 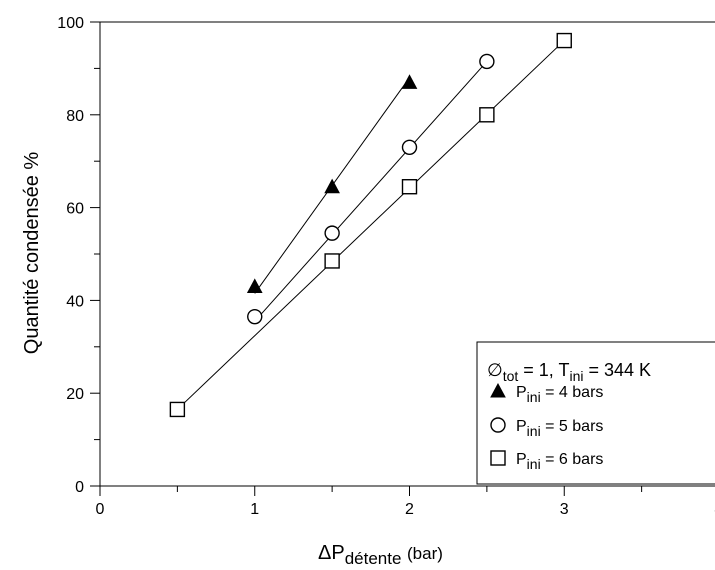 I want to click on x-axis-ticks: 01234, so click(x=405, y=502).